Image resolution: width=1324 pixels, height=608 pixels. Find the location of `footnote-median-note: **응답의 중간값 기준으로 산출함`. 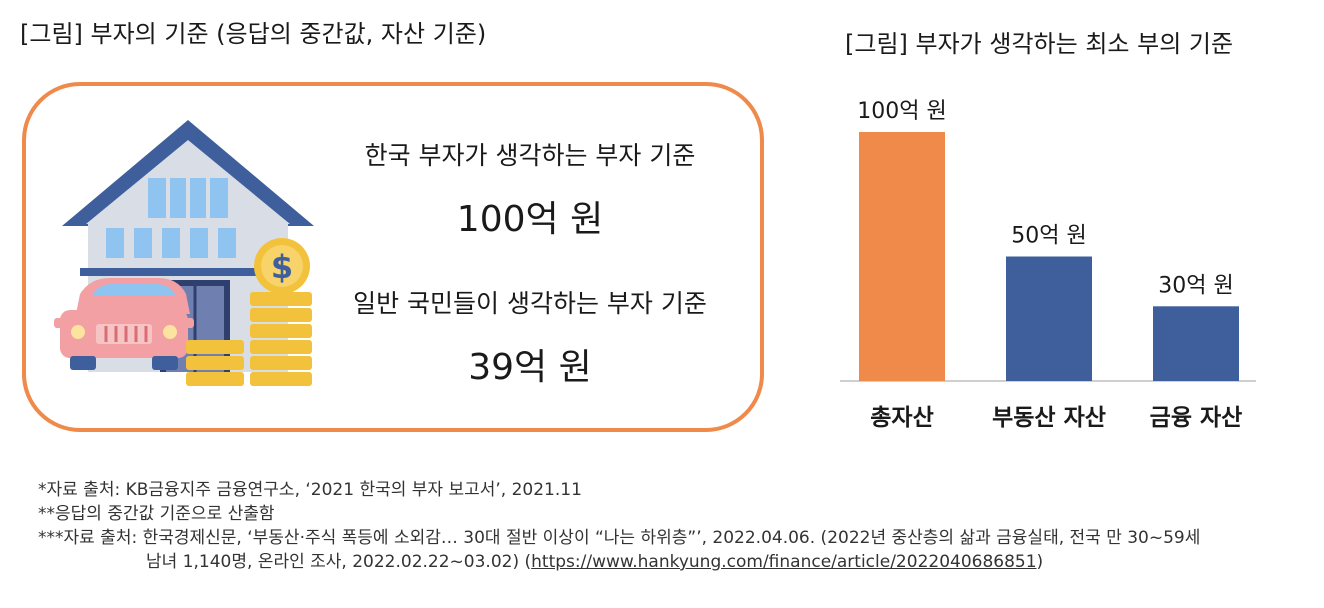

footnote-median-note: **응답의 중간값 기준으로 산출함 is located at coordinates (156, 514).